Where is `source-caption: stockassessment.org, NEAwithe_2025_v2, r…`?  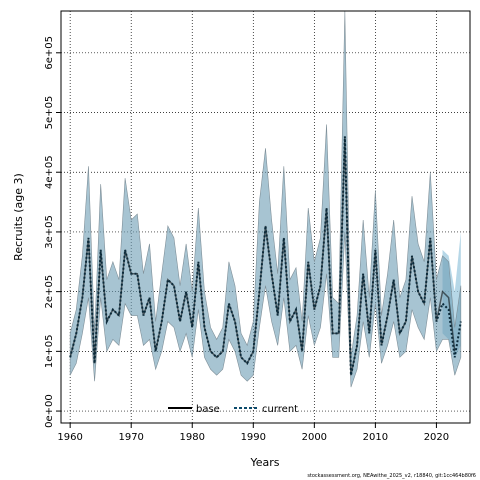
source-caption: stockassessment.org, NEAwithe_2025_v2, r… is located at coordinates (391, 476).